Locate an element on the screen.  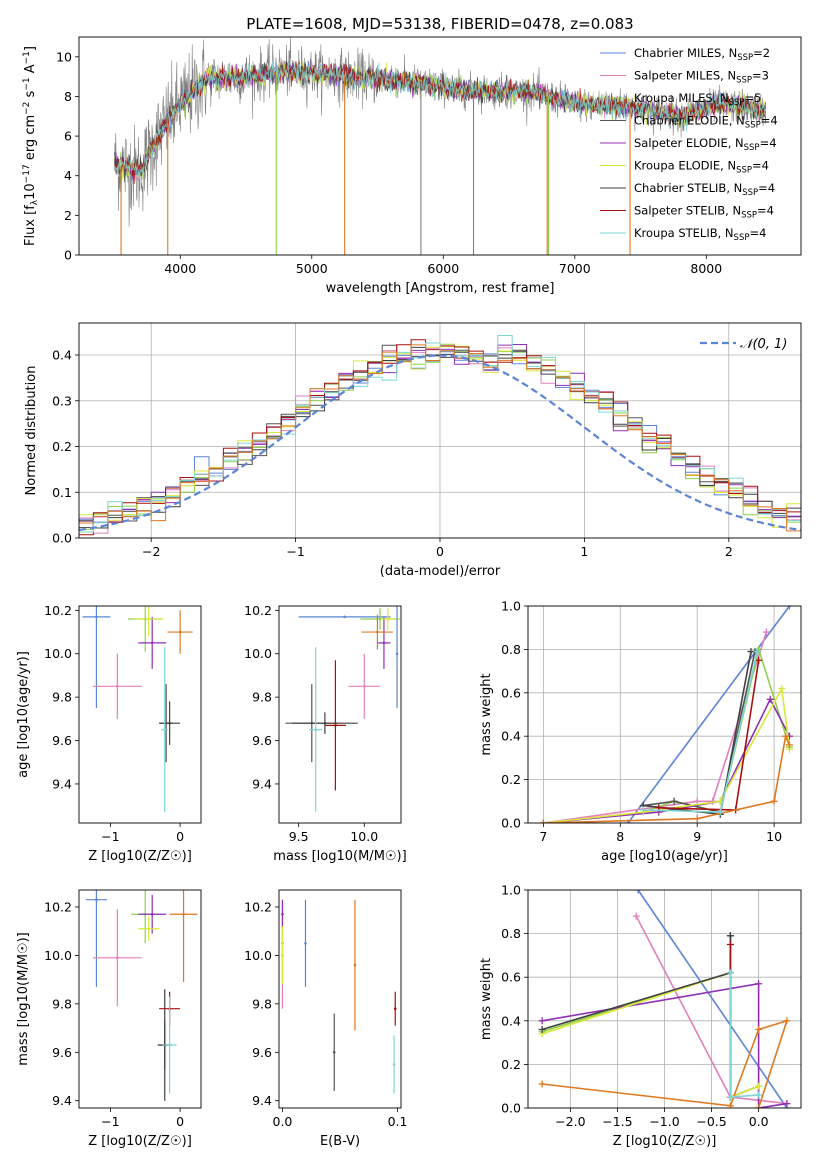
legend-entry: Salpeter ELODIE, NSSP=4 is located at coordinates (705, 144).